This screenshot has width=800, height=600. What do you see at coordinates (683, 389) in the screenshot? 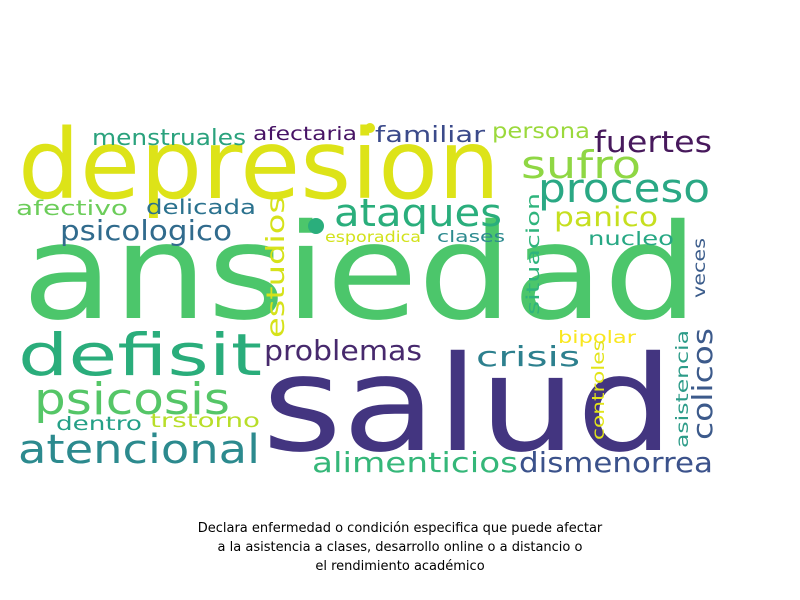
I see `word-asistencia: asistencia` at bounding box center [683, 389].